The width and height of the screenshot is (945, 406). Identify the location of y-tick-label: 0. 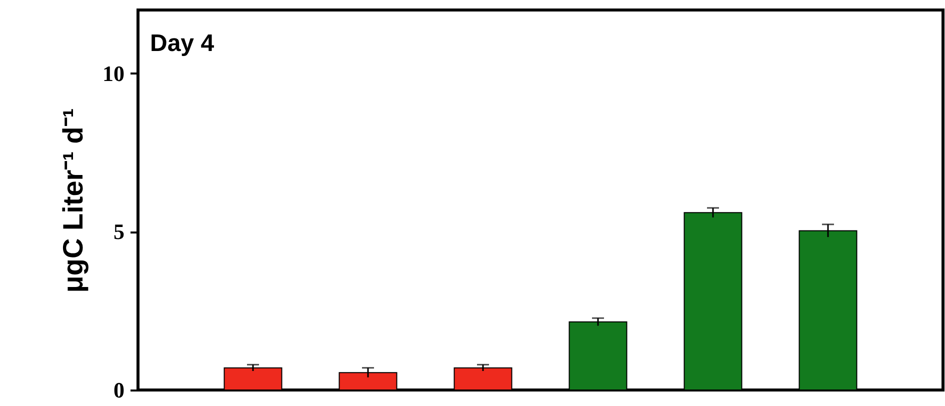
(119, 390).